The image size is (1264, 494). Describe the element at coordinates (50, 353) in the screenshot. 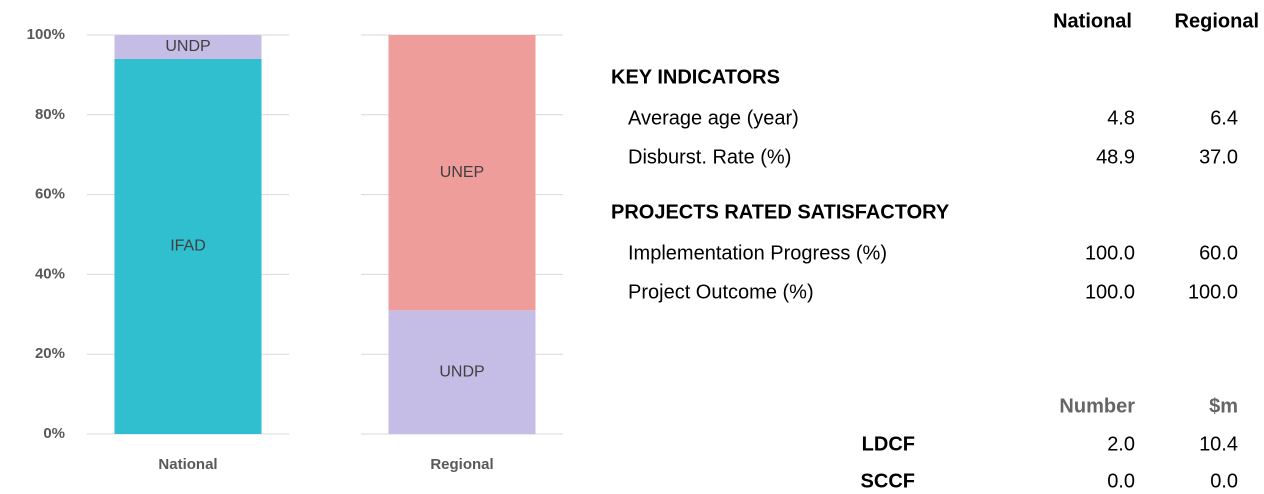

I see `y-tick-label: 20%` at that location.